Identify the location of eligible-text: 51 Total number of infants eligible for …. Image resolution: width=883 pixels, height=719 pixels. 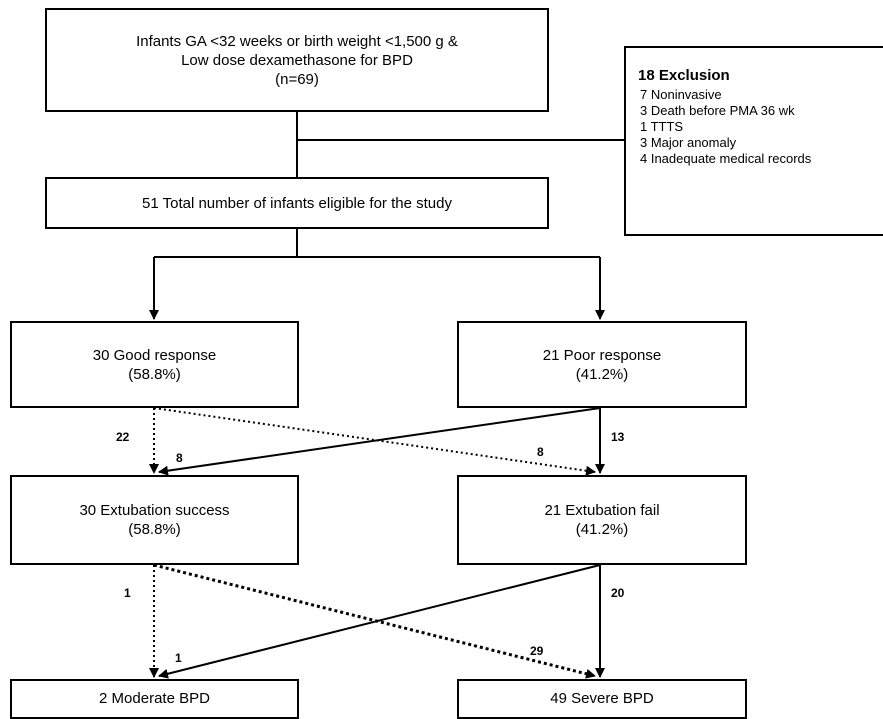
(297, 203).